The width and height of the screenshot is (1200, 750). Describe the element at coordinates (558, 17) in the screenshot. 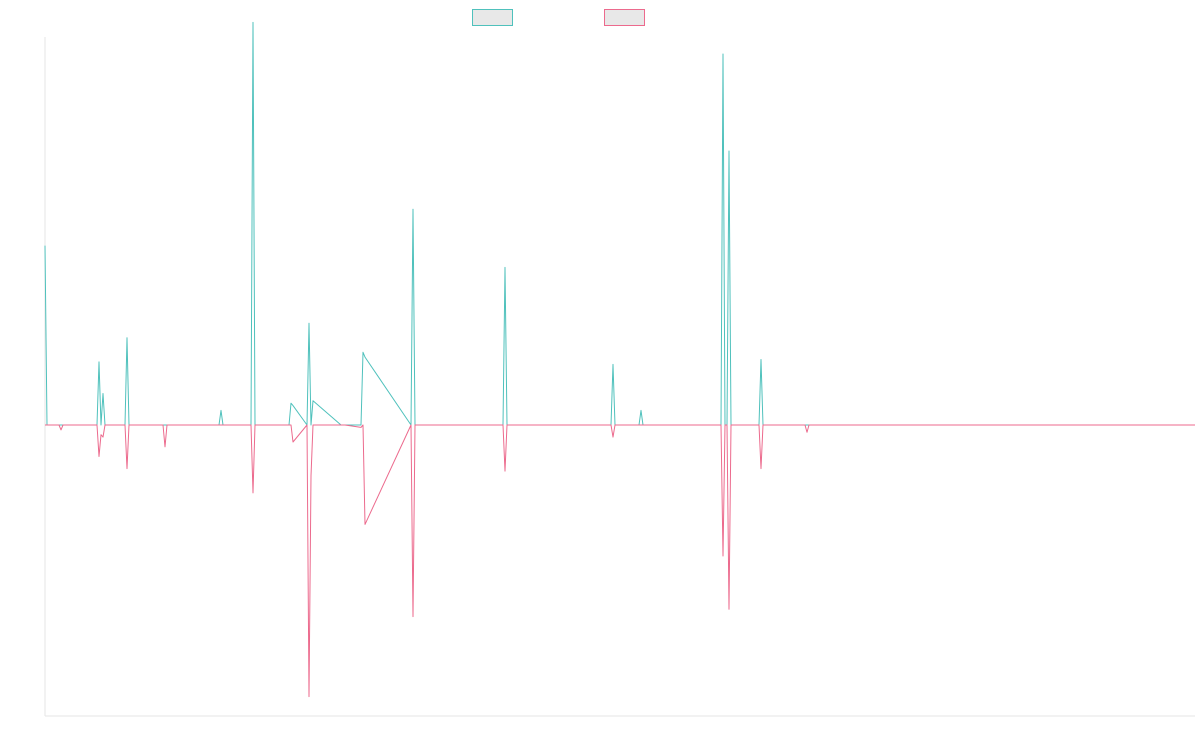

I see `legend` at that location.